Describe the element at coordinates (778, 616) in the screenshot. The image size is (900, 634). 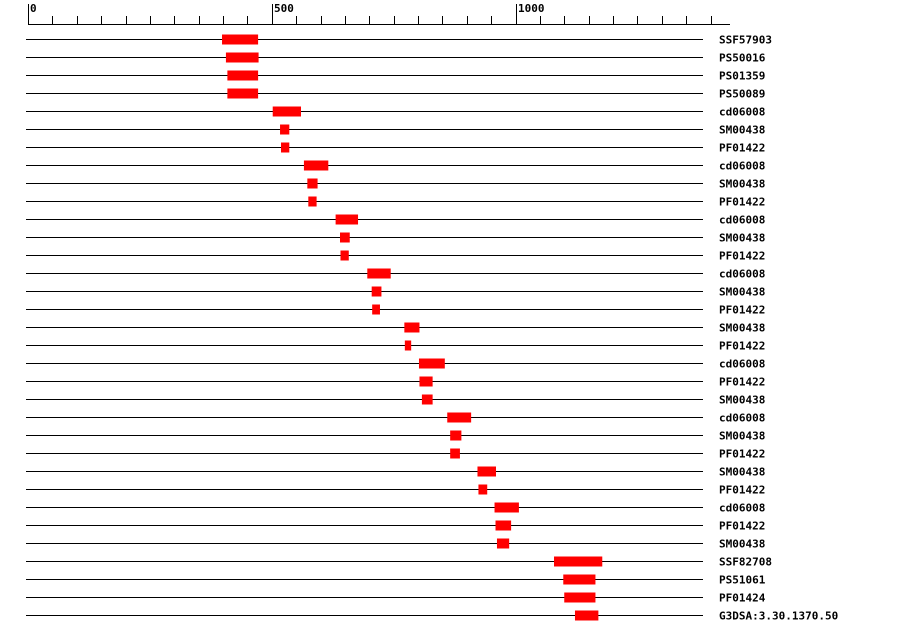
I see `track-label: G3DSA:3.30.1370.50` at that location.